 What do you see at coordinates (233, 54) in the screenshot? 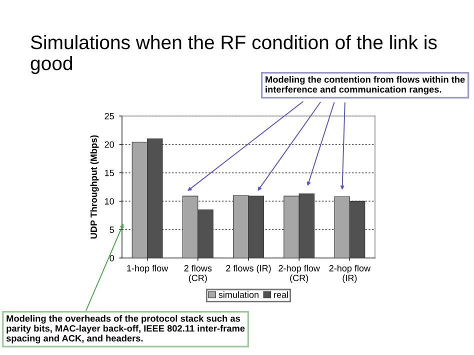
I see `chart-title: Simulations when the RF condition of the link is good` at bounding box center [233, 54].